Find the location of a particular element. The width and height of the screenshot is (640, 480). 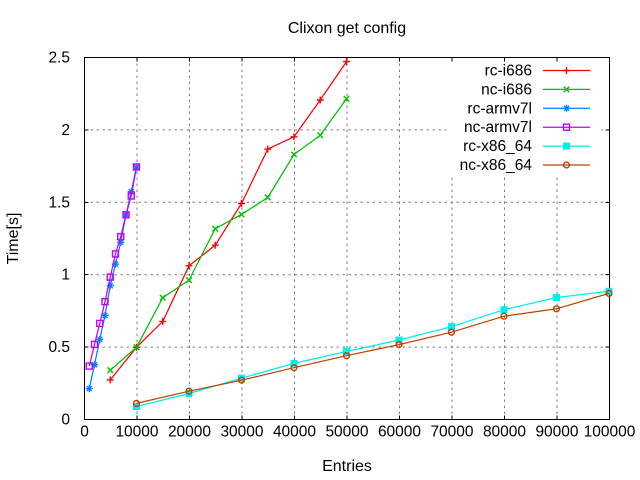

svg-text: Entries is located at coordinates (347, 466).